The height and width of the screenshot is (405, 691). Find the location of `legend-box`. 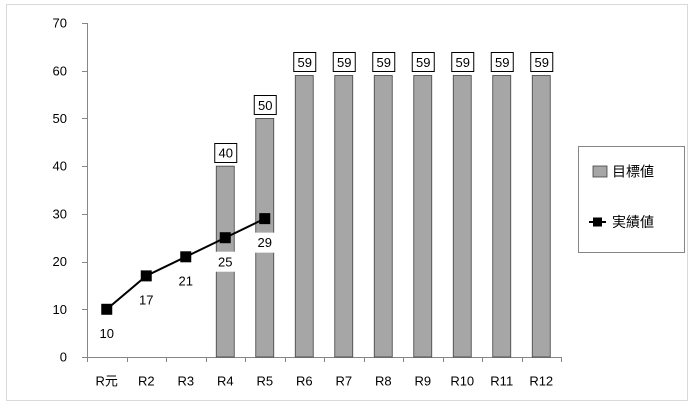

legend-box is located at coordinates (631, 199).